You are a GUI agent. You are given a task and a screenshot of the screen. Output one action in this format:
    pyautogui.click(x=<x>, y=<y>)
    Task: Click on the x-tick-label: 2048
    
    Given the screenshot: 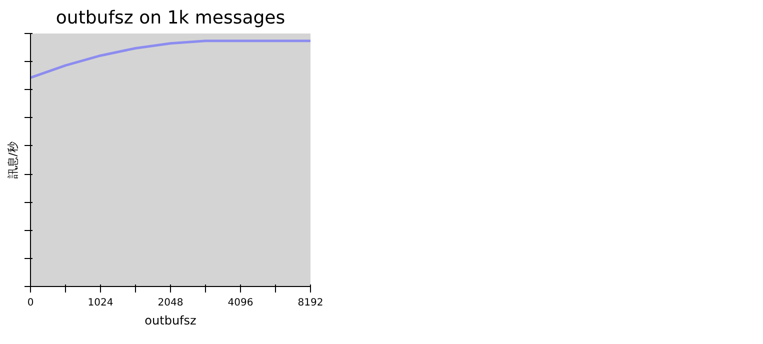 What is the action you would take?
    pyautogui.click(x=171, y=303)
    